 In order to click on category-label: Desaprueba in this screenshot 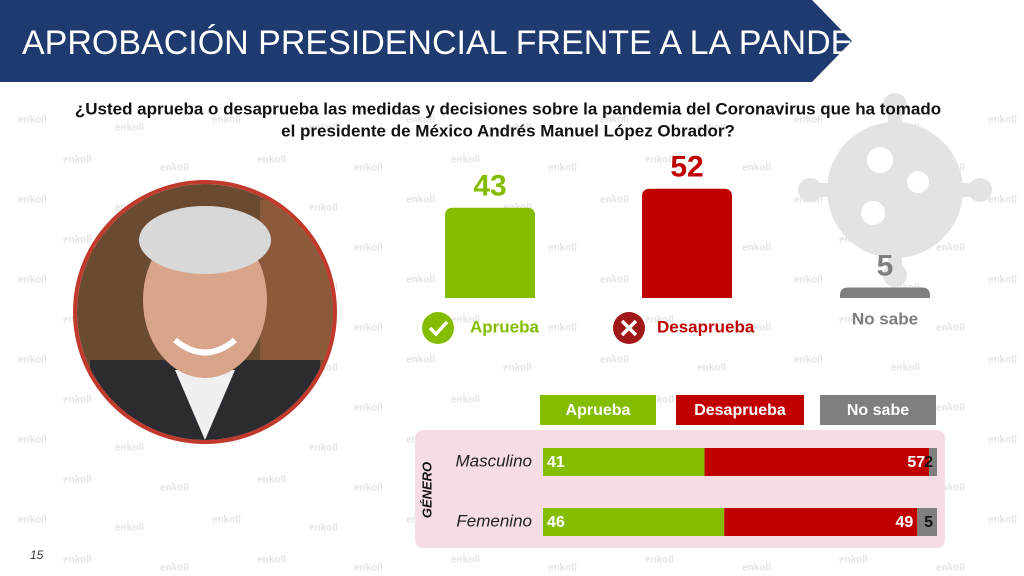, I will do `click(706, 326)`.